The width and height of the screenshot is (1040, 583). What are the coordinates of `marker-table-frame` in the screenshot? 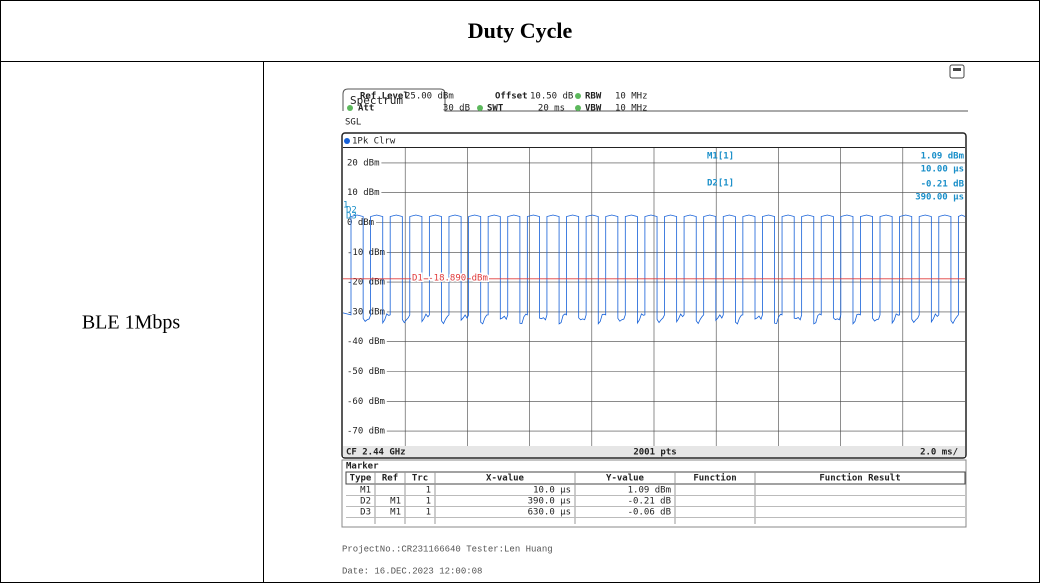 It's located at (654, 493).